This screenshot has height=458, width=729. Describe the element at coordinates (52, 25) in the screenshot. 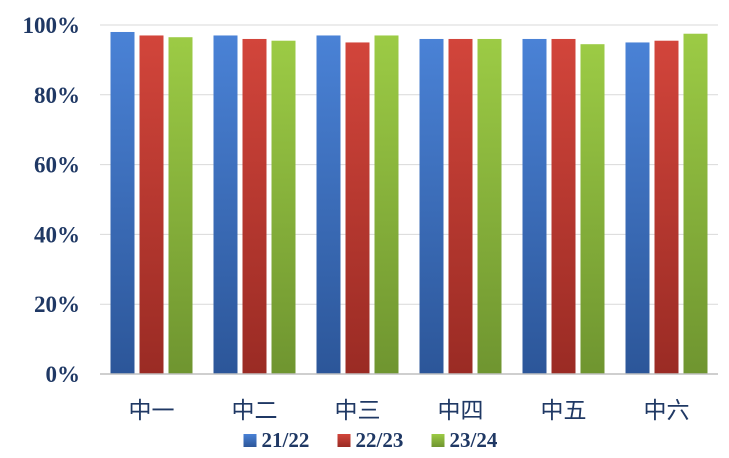

I see `y-tick-label: 100%` at that location.